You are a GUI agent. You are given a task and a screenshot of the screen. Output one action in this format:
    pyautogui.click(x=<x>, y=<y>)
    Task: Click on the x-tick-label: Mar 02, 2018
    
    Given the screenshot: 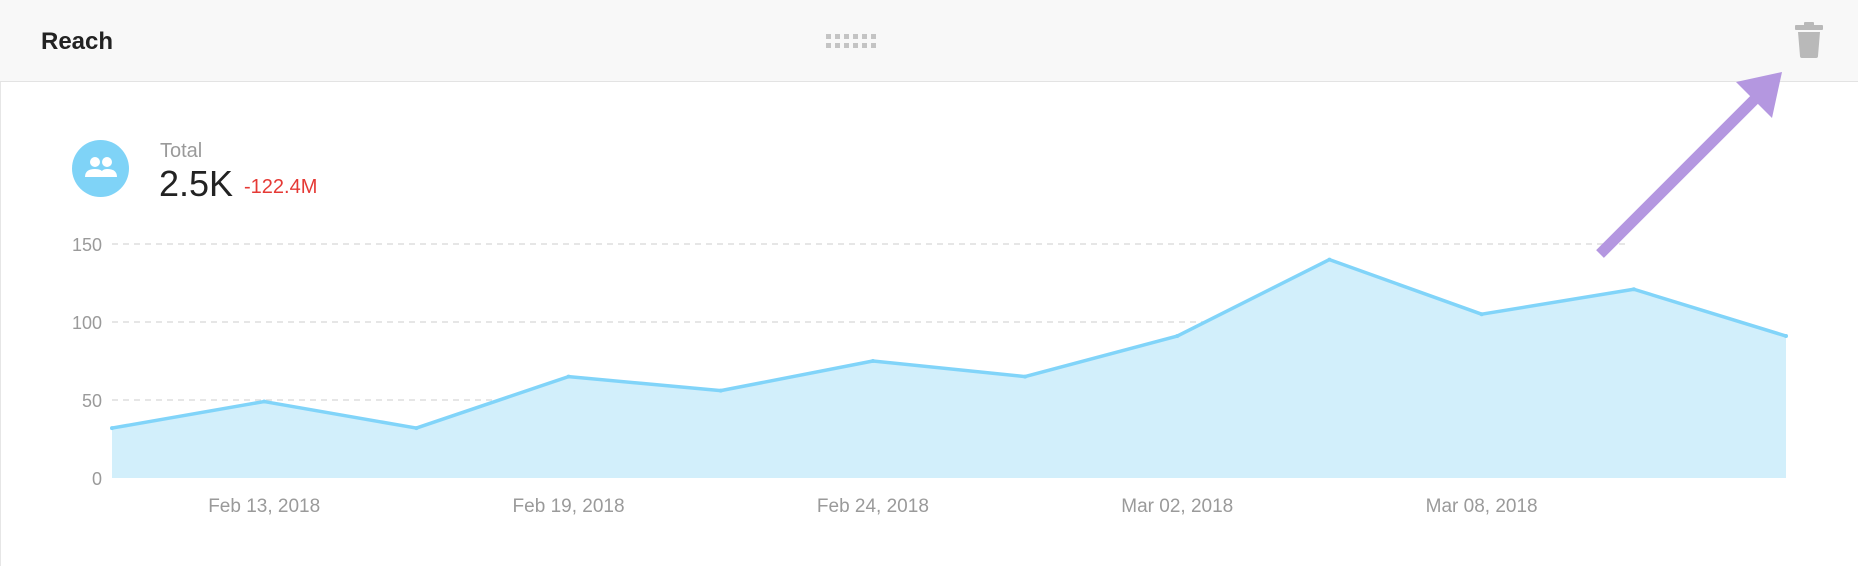 What is the action you would take?
    pyautogui.click(x=1177, y=506)
    